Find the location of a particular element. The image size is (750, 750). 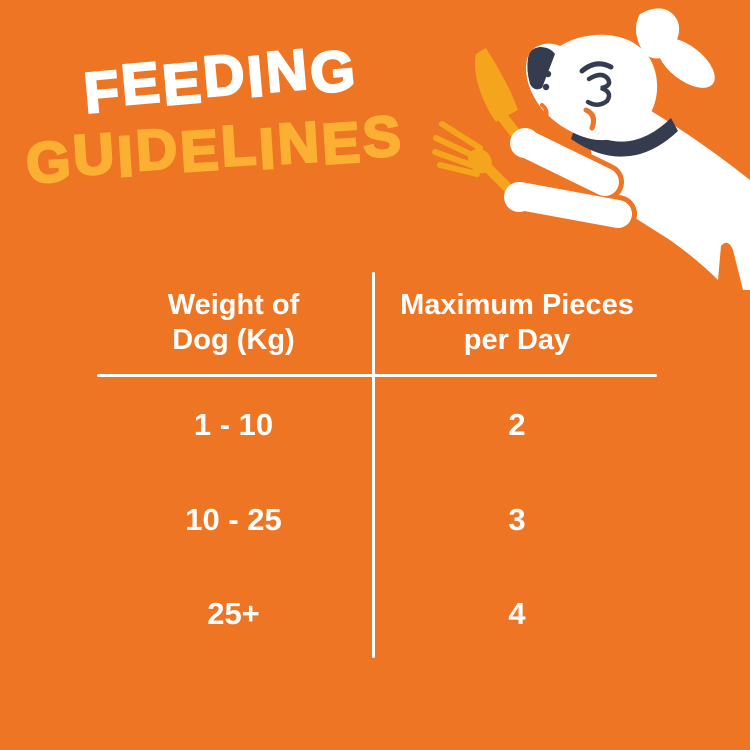

dog-mouth-curl is located at coordinates (589, 119).